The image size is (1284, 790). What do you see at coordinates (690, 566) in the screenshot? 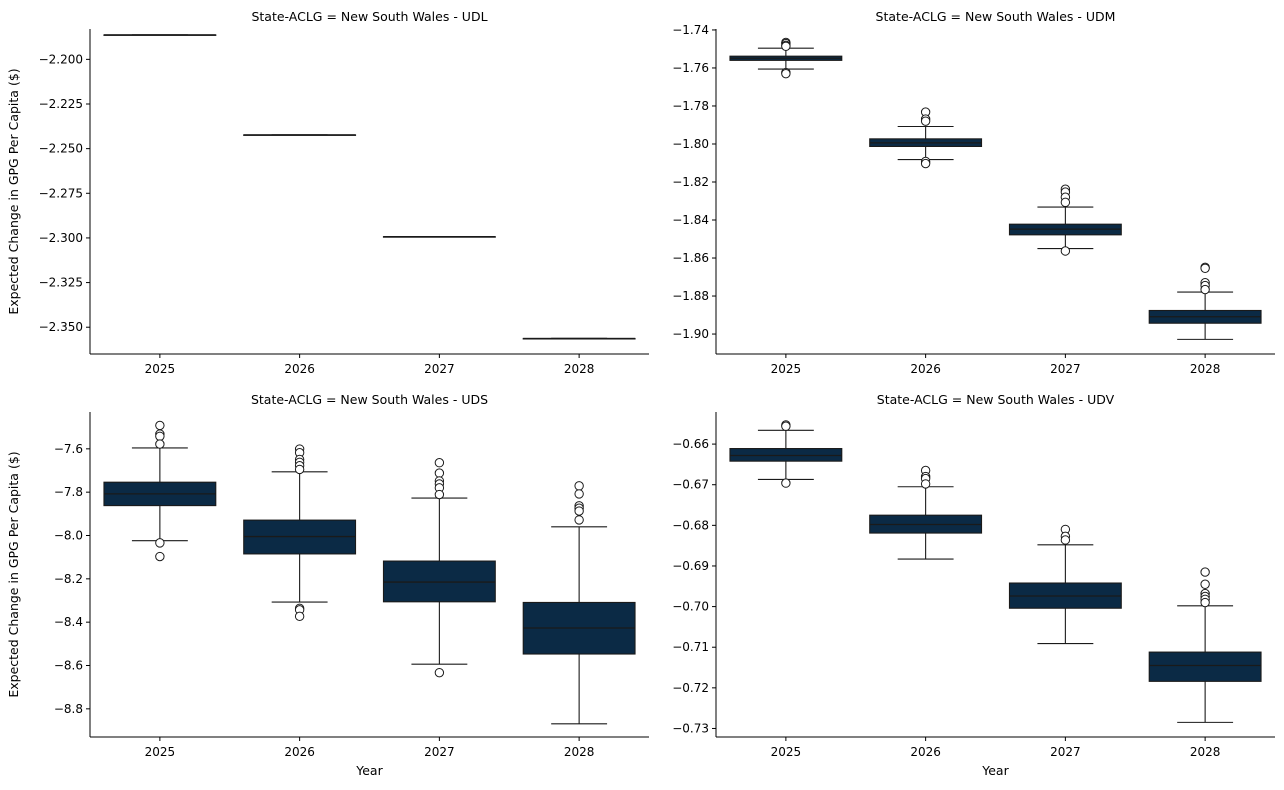
I see `y-tick-label: −0.69` at bounding box center [690, 566].